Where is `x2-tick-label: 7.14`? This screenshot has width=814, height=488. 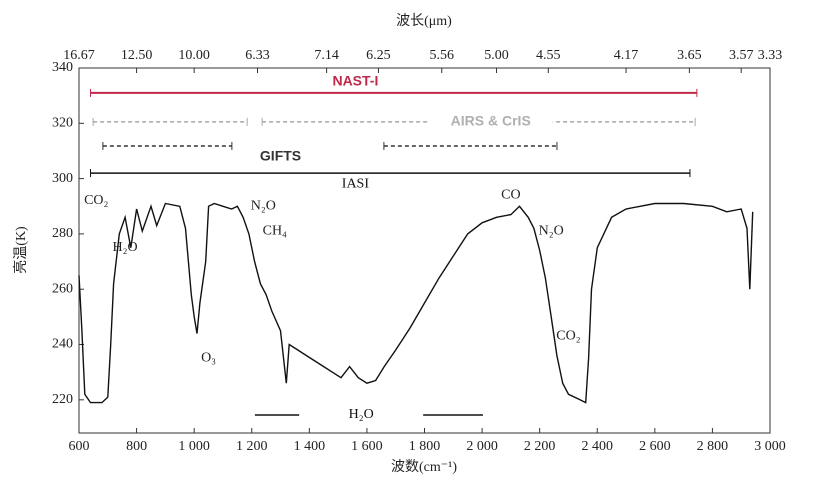 x2-tick-label: 7.14 is located at coordinates (326, 55).